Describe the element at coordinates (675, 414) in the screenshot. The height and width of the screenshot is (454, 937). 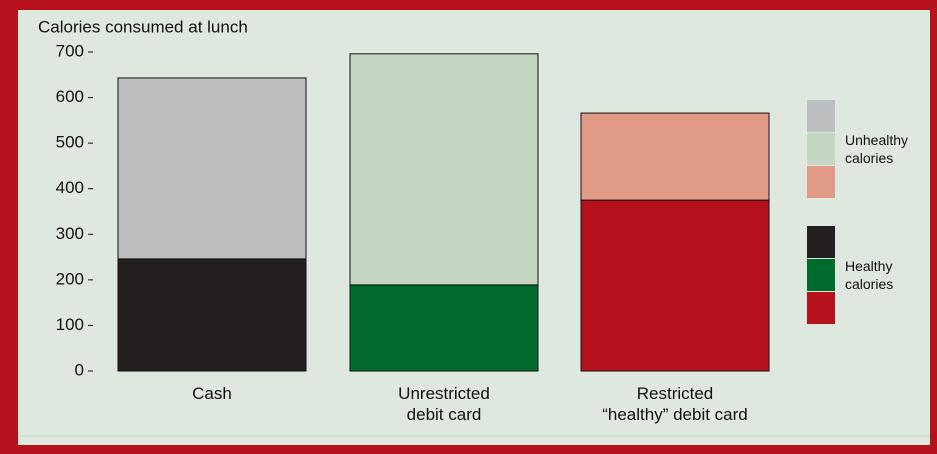
I see `x-tick-label: “healthy” debit card` at that location.